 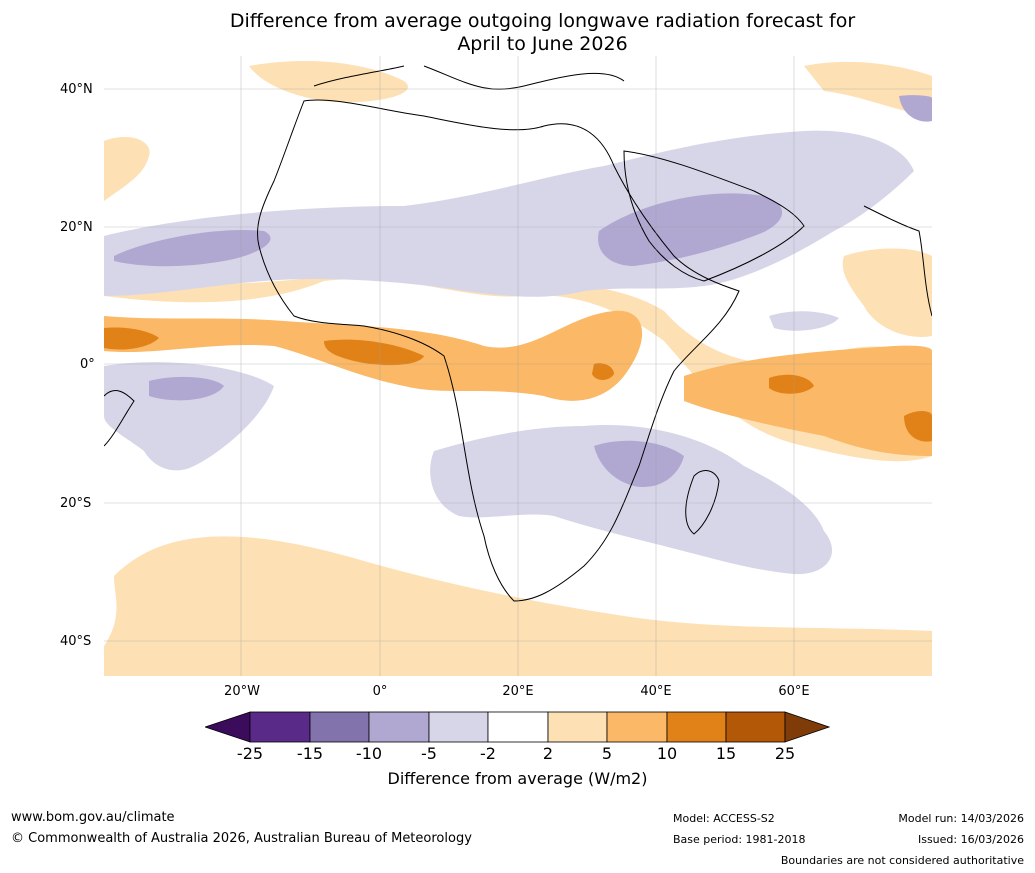 I want to click on colorbar-tick: 5, so click(x=607, y=753).